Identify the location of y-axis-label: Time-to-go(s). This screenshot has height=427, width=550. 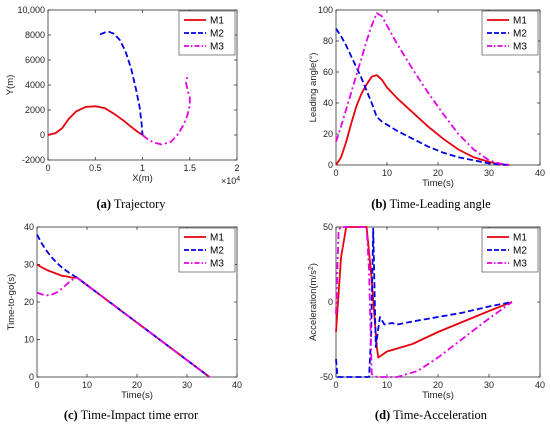
(11, 302).